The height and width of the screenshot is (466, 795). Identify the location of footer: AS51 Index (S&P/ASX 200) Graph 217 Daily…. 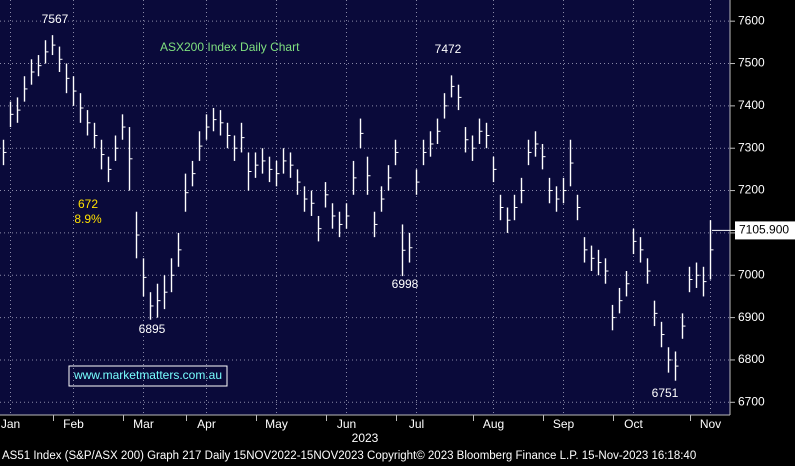
(349, 456).